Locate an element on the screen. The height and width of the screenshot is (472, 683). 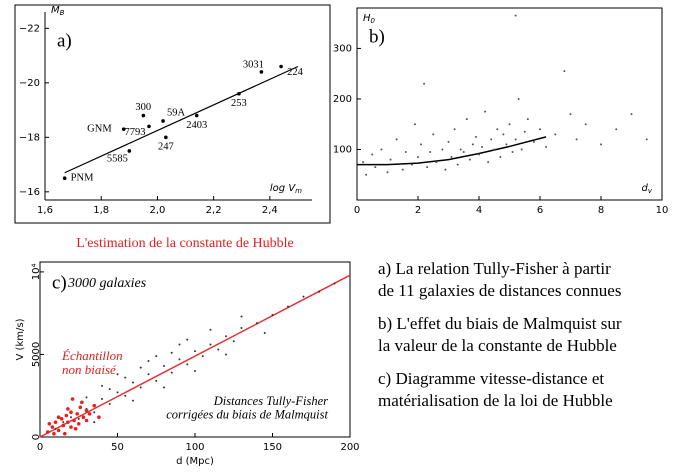
axis-label-sub: B is located at coordinates (62, 13).